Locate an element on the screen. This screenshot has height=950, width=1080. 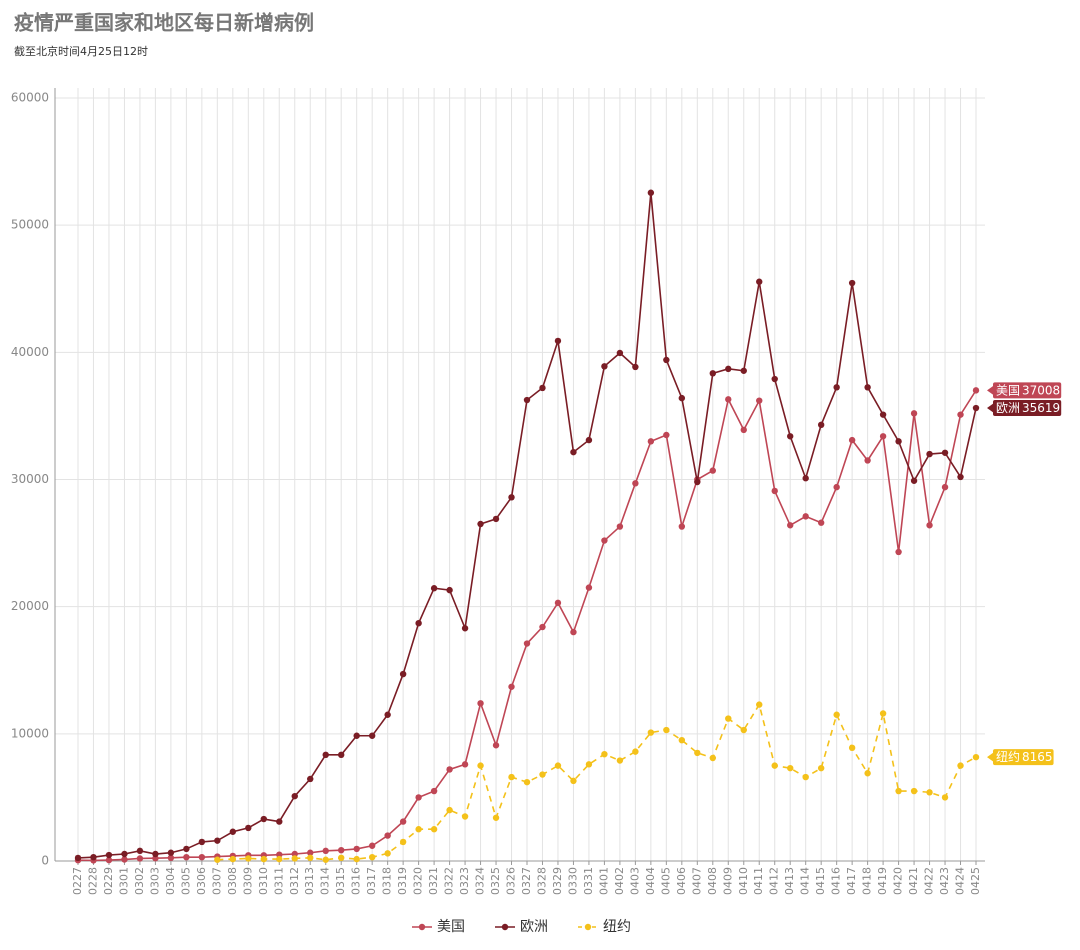
x-tick-label: 0327 is located at coordinates (526, 881).